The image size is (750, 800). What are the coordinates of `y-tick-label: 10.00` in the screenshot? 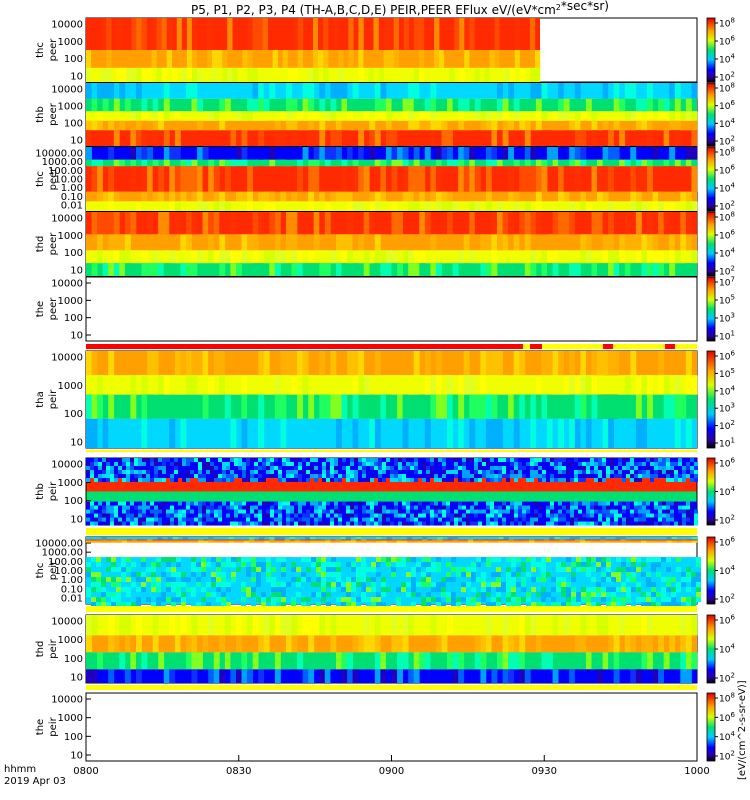 It's located at (68, 571).